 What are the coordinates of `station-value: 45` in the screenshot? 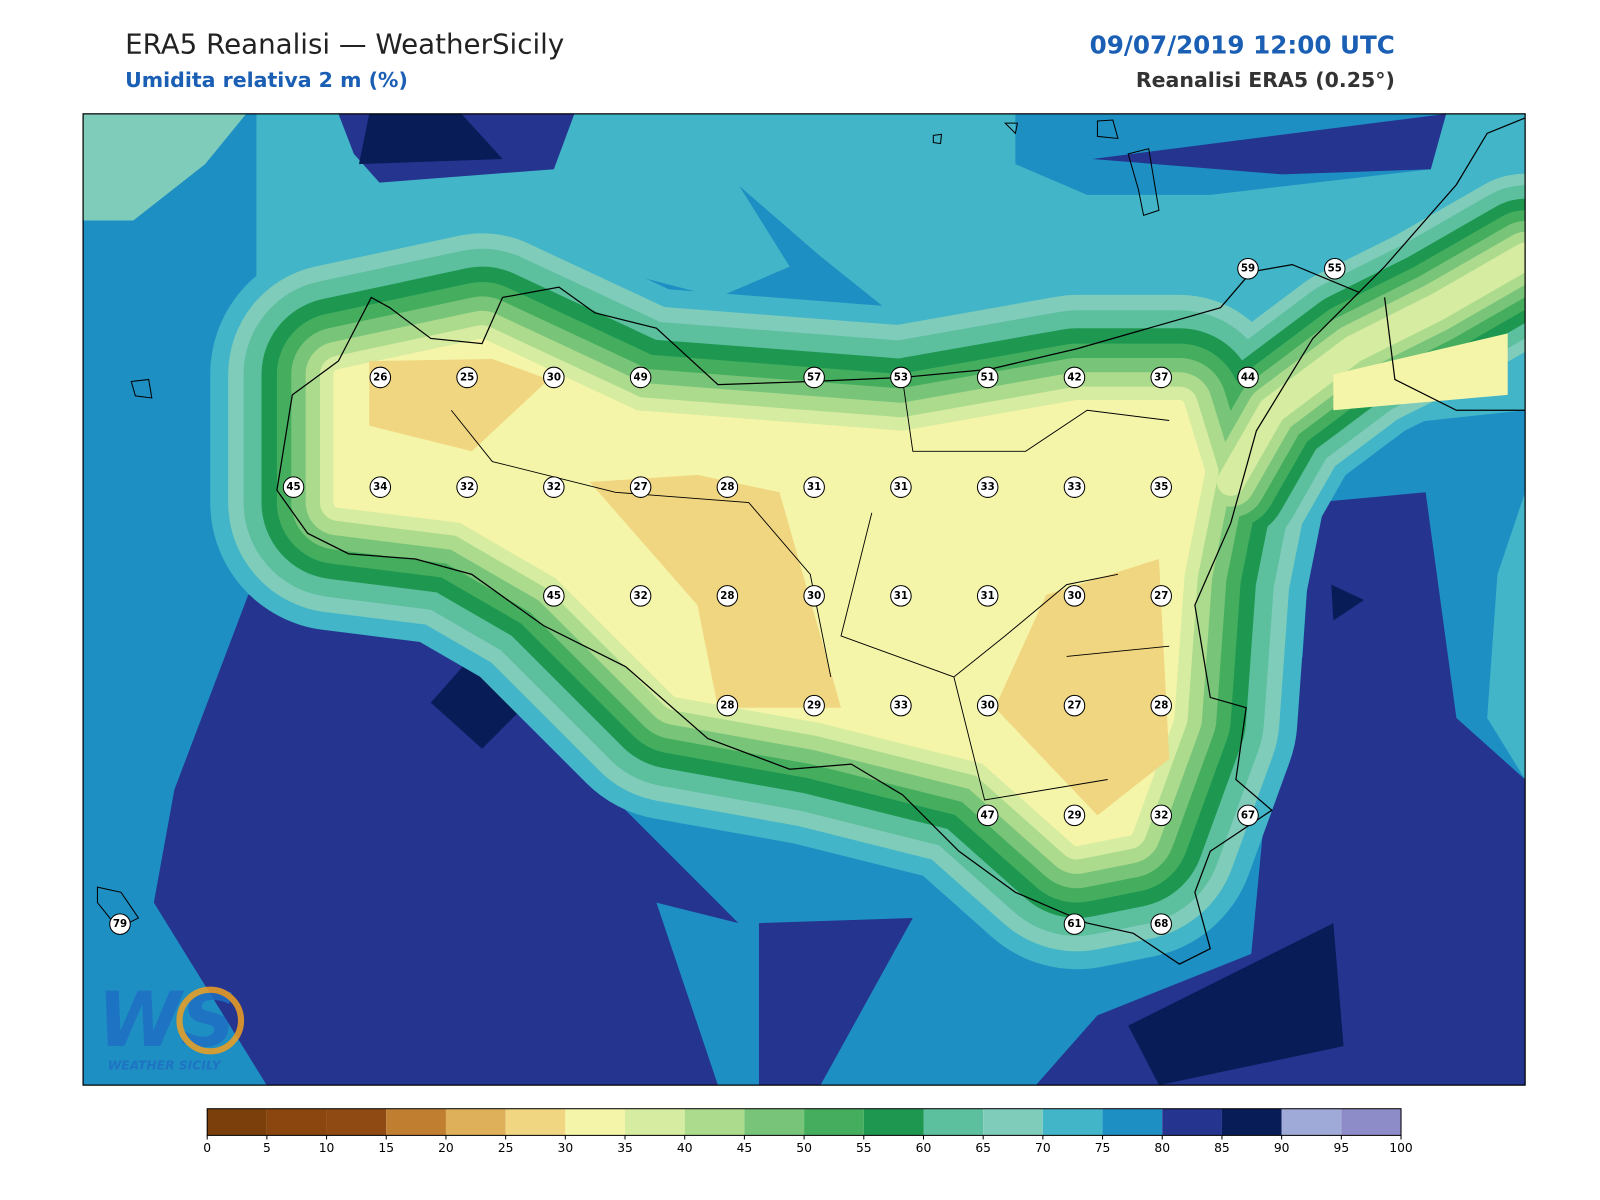 It's located at (554, 596).